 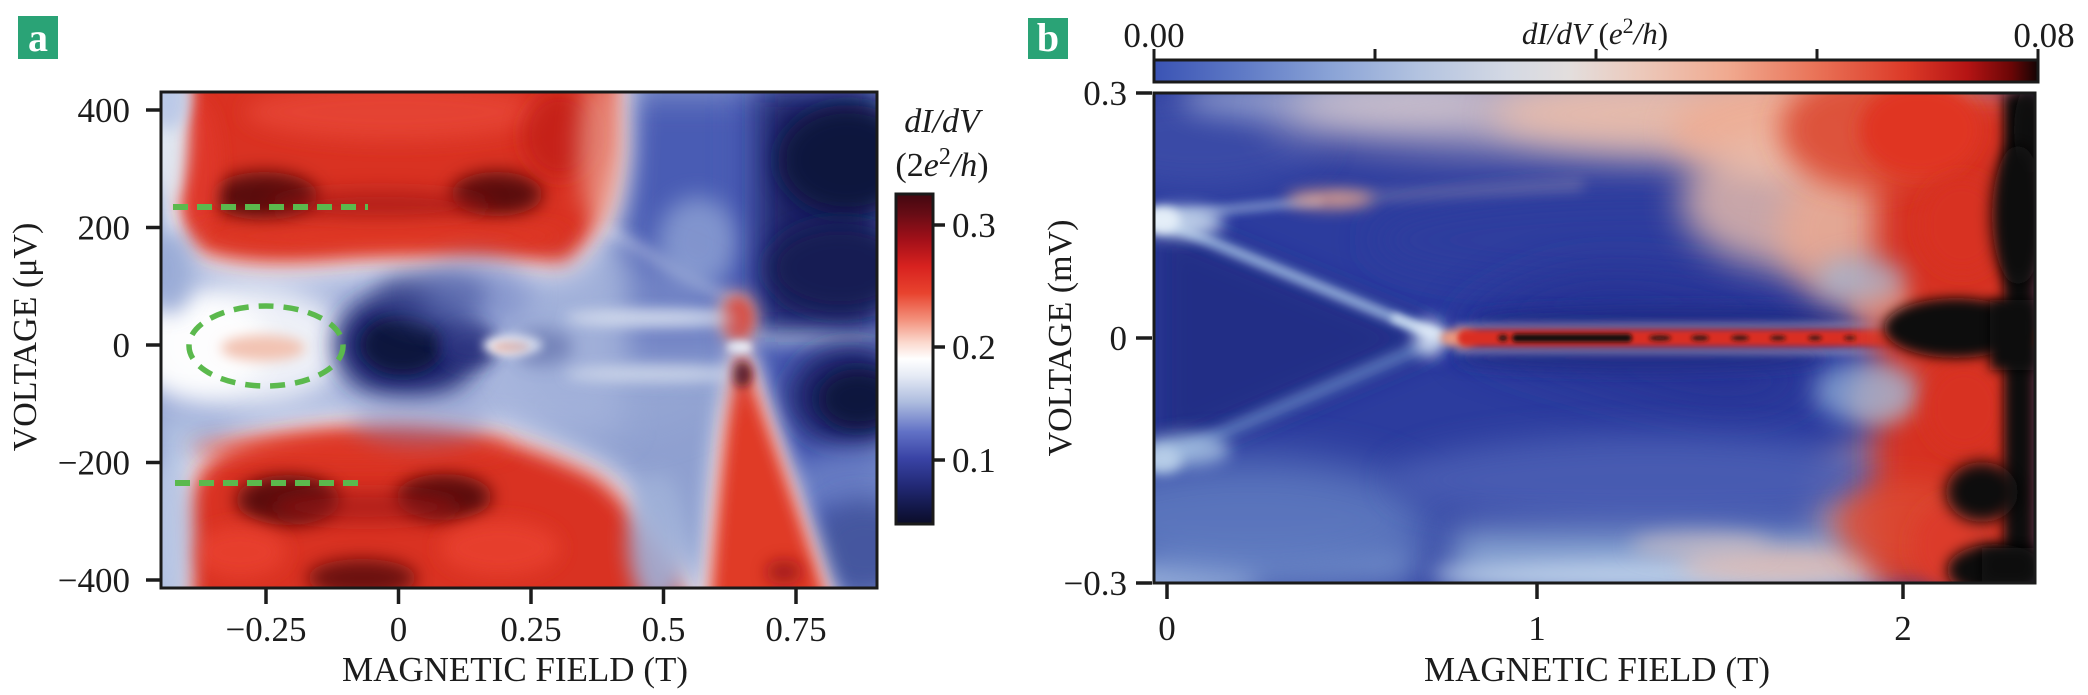 I want to click on svg-text: VOLTAGE (μV), so click(x=25, y=337).